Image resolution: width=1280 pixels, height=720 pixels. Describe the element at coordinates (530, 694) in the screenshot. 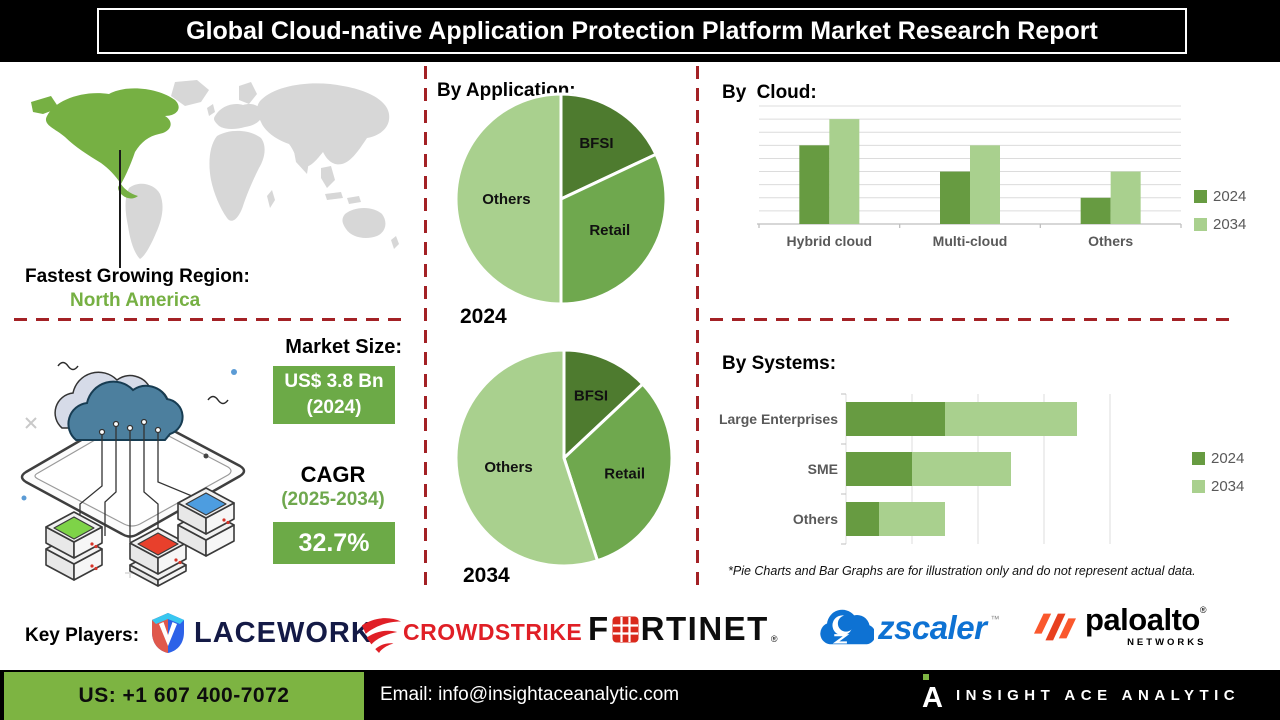

I see `footer-email: Email: info@insightaceanalytic.com` at that location.